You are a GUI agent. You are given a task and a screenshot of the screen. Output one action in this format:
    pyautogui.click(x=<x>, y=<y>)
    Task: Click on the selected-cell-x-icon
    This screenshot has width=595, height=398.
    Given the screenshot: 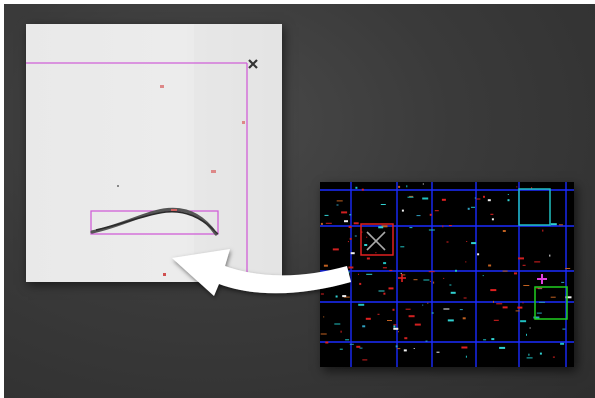 What is the action you would take?
    pyautogui.click(x=376, y=241)
    